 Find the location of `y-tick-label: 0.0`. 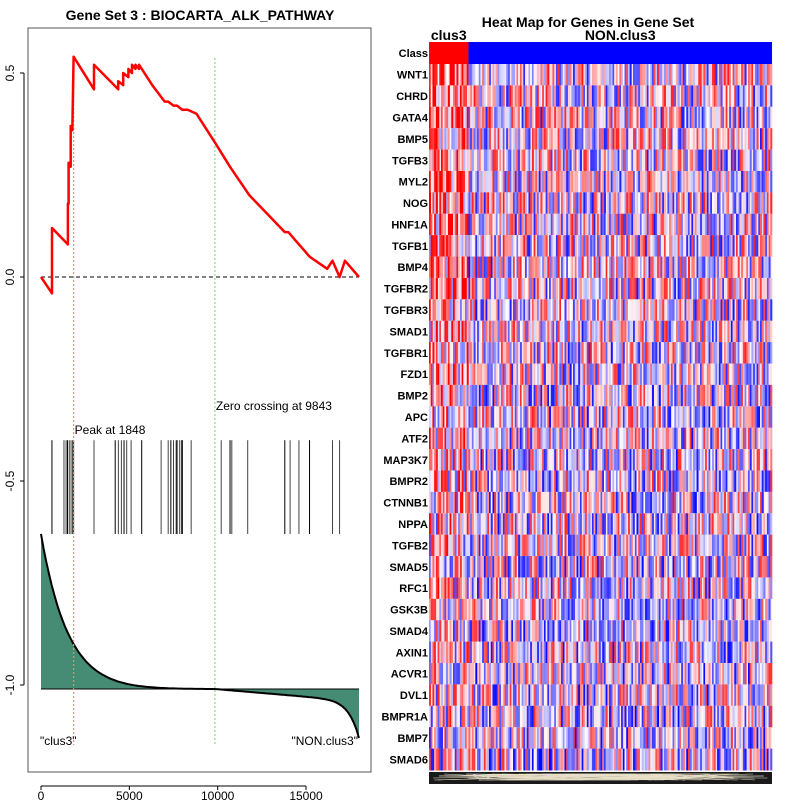

y-tick-label: 0.0 is located at coordinates (10, 276).